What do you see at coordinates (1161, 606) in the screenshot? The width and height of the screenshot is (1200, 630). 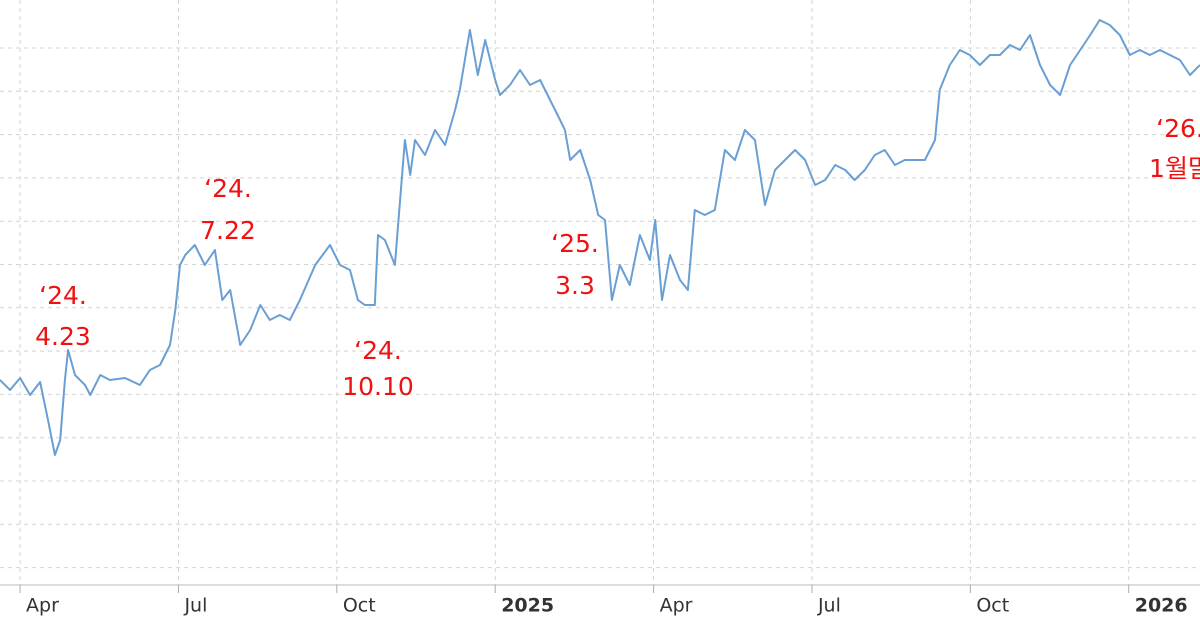 I see `x-tick-label: 2026` at bounding box center [1161, 606].